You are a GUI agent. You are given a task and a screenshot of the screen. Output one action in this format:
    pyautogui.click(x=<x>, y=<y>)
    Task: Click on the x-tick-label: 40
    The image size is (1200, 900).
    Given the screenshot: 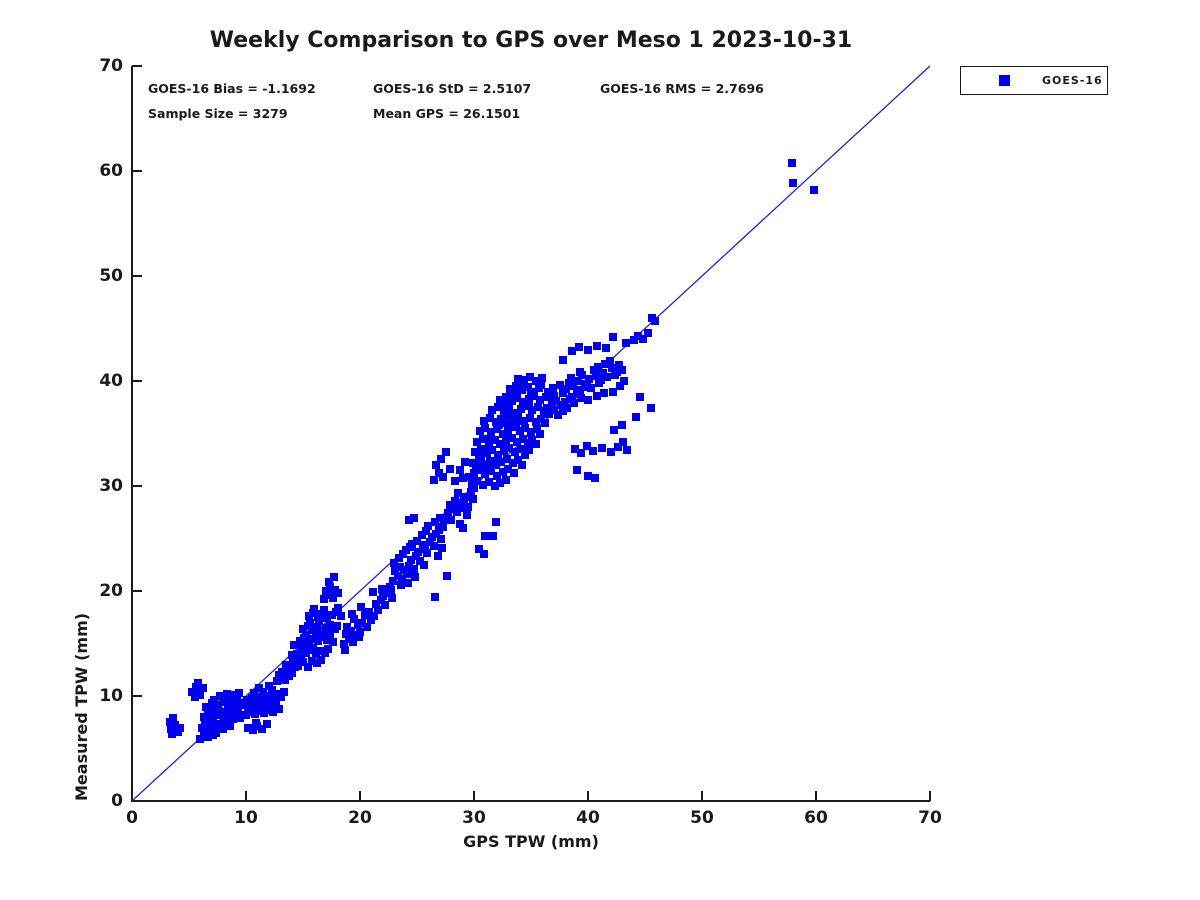 What is the action you would take?
    pyautogui.click(x=588, y=818)
    